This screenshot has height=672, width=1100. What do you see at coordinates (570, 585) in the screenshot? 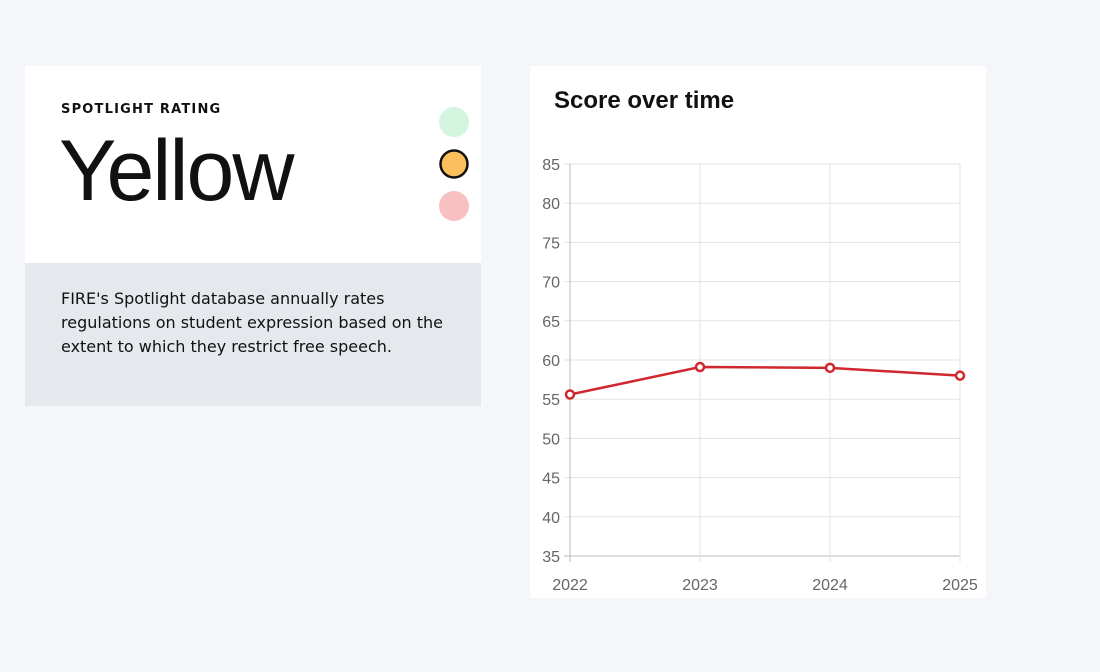
I see `x-tick-label: 2022` at bounding box center [570, 585].